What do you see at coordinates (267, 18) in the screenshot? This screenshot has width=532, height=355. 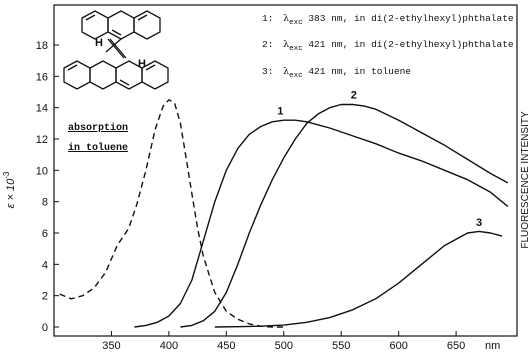 I see `legend-num-1: 1:` at bounding box center [267, 18].